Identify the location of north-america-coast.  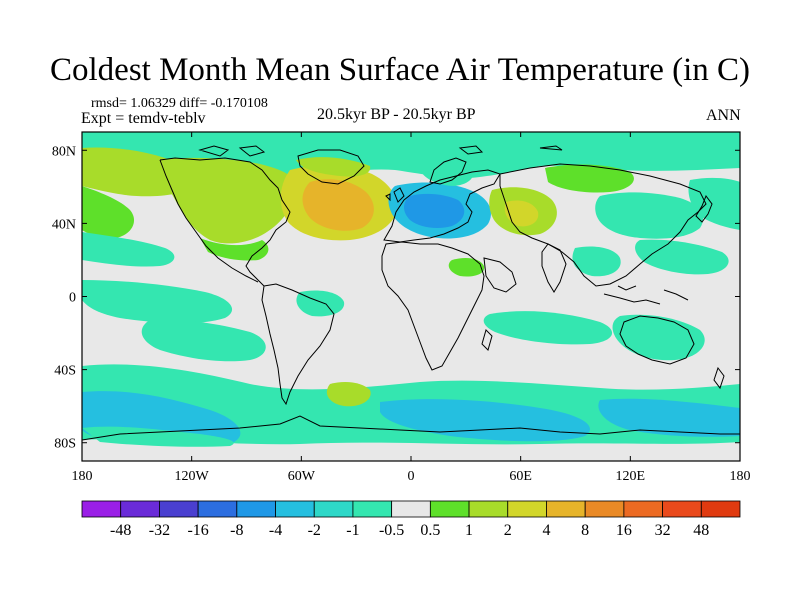
(225, 222).